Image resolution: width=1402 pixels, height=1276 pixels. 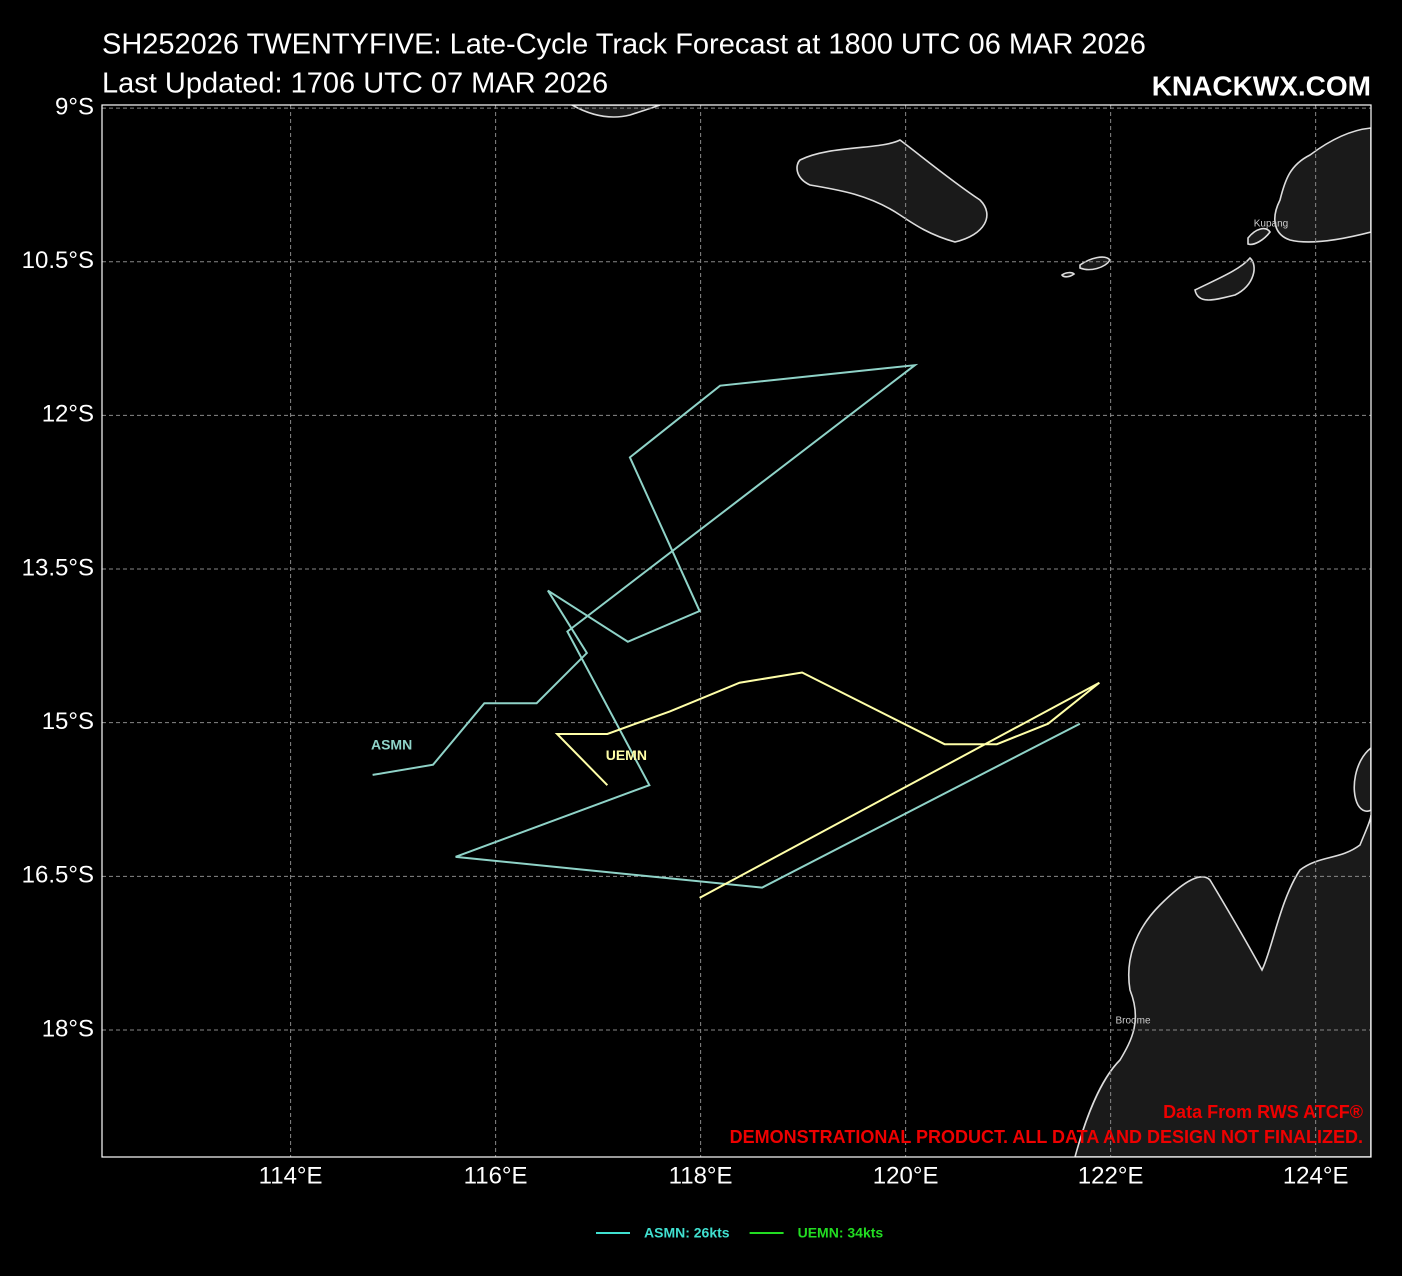 I want to click on x-tick-label: 120°E, so click(x=906, y=1175).